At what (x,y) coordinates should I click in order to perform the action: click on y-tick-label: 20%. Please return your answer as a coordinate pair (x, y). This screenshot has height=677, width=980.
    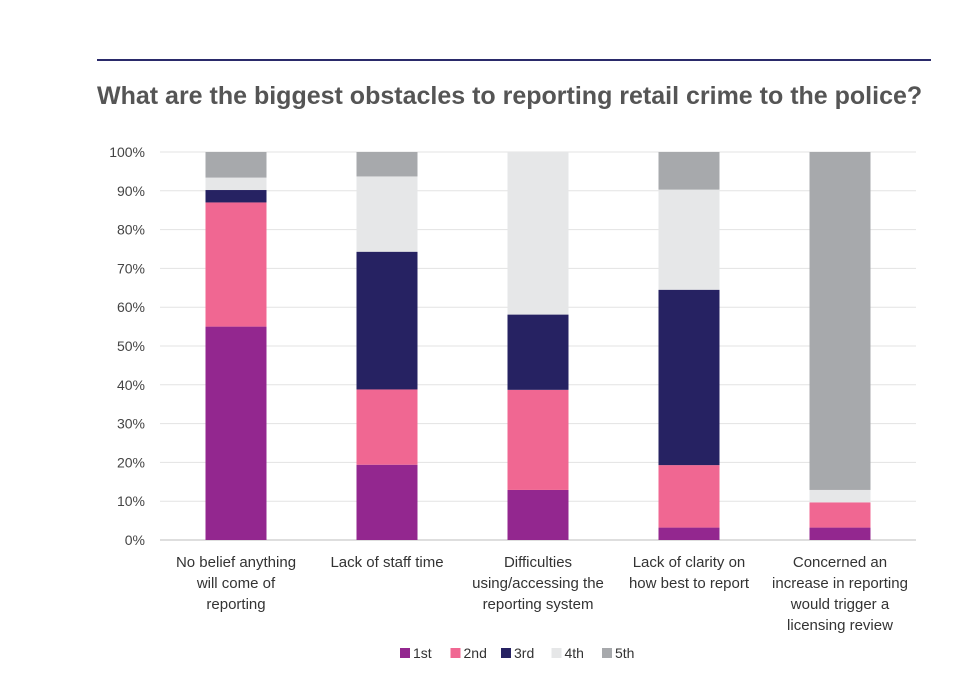
    Looking at the image, I should click on (131, 462).